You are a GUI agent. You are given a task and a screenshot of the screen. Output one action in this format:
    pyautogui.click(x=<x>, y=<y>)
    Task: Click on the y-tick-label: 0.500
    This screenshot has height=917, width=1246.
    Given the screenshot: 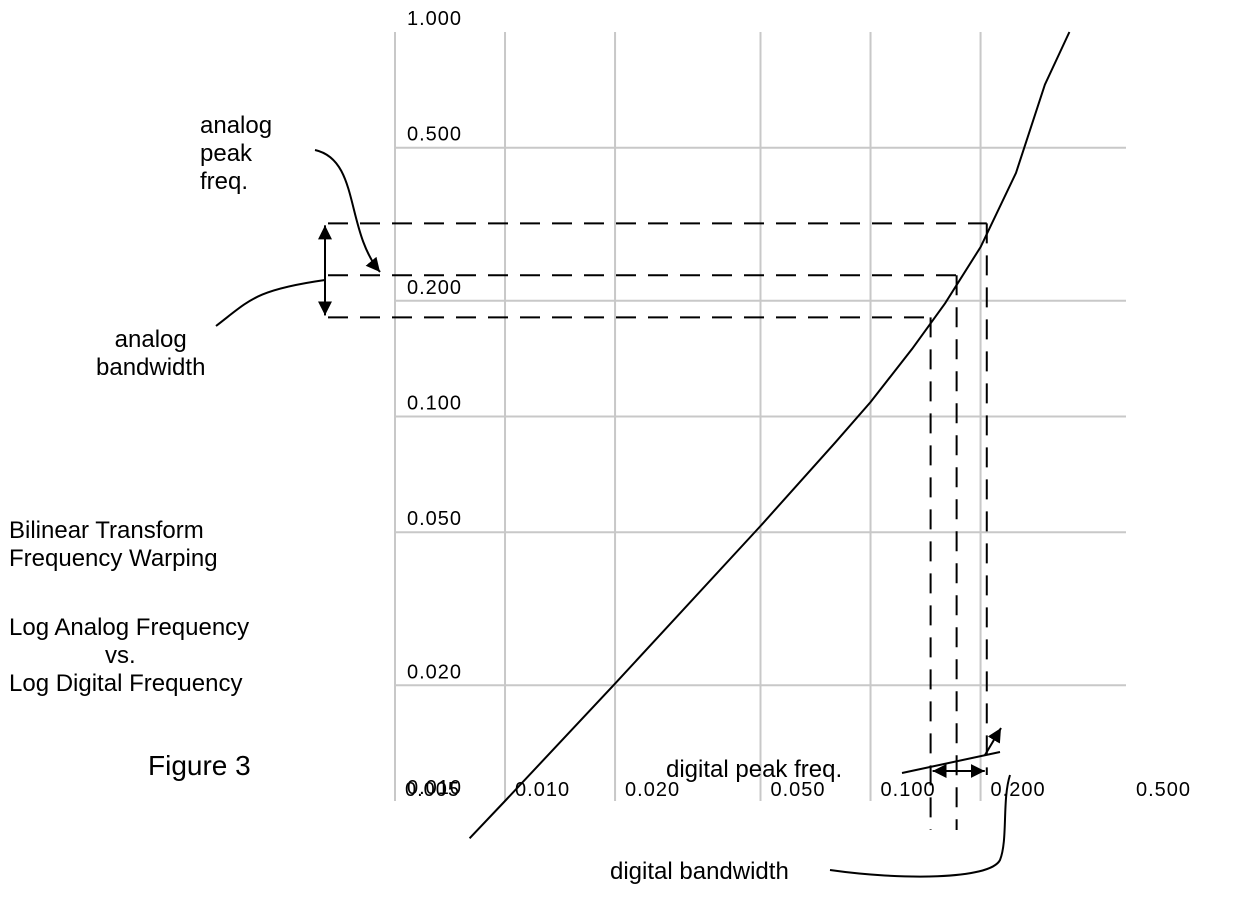 What is the action you would take?
    pyautogui.click(x=434, y=135)
    